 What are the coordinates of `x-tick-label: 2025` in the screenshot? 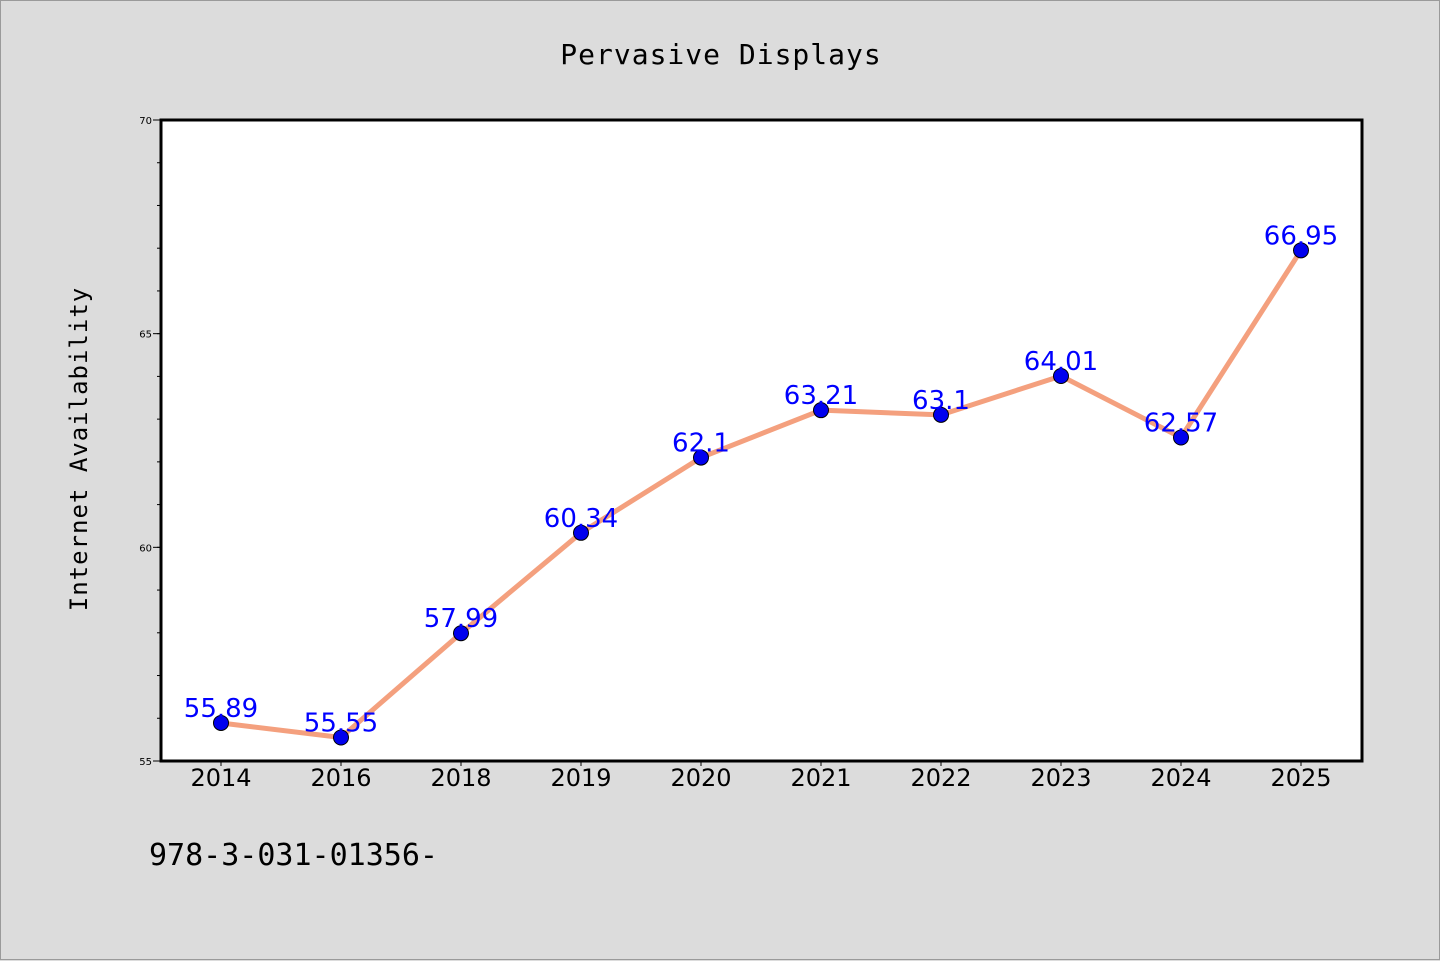 It's located at (1300, 778).